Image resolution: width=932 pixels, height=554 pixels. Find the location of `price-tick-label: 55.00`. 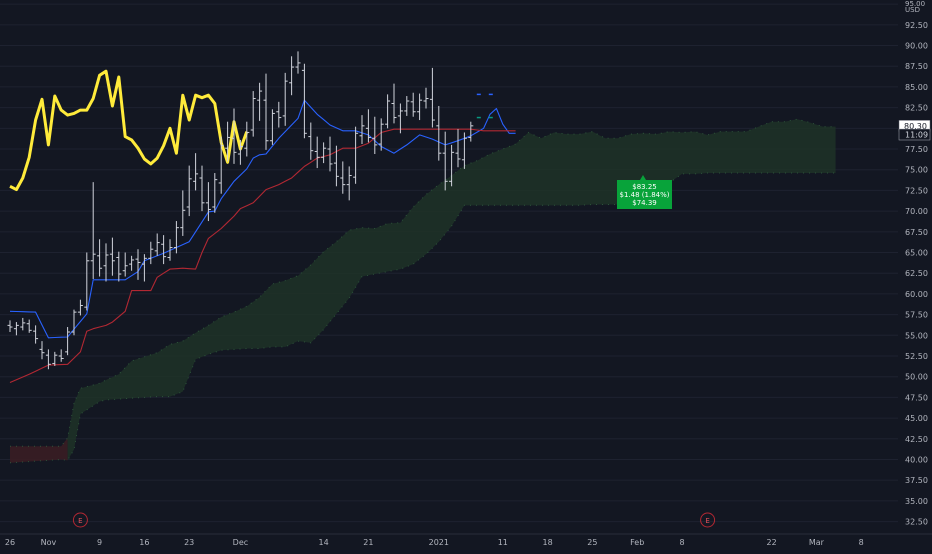

price-tick-label: 55.00 is located at coordinates (916, 335).